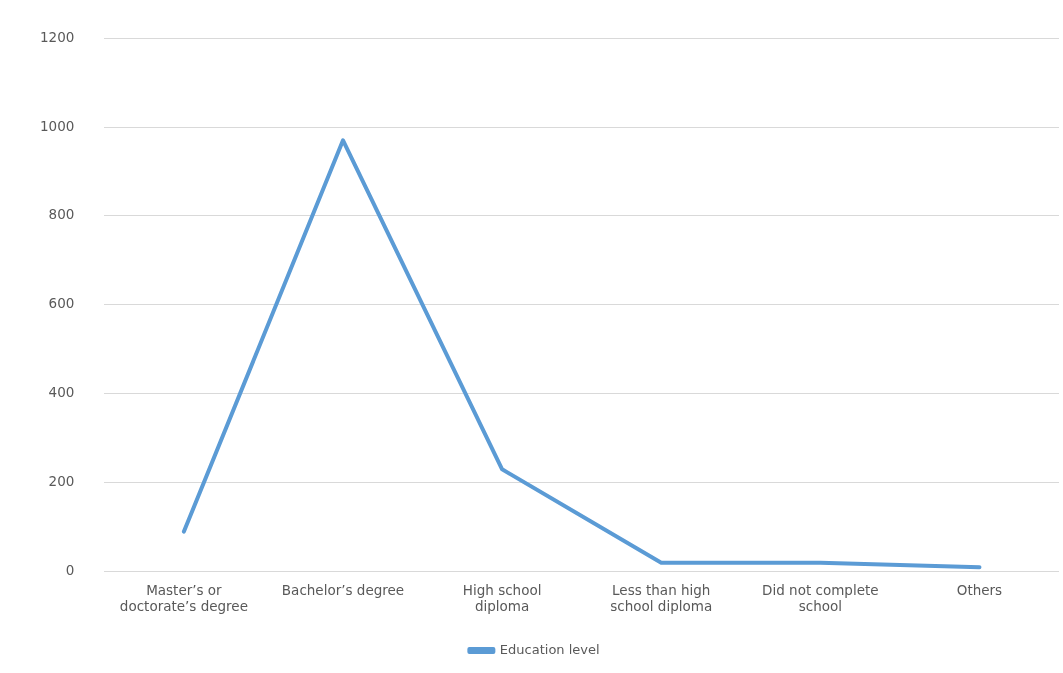 This screenshot has width=1063, height=673. Describe the element at coordinates (979, 590) in the screenshot. I see `x-tick-label: Others` at that location.